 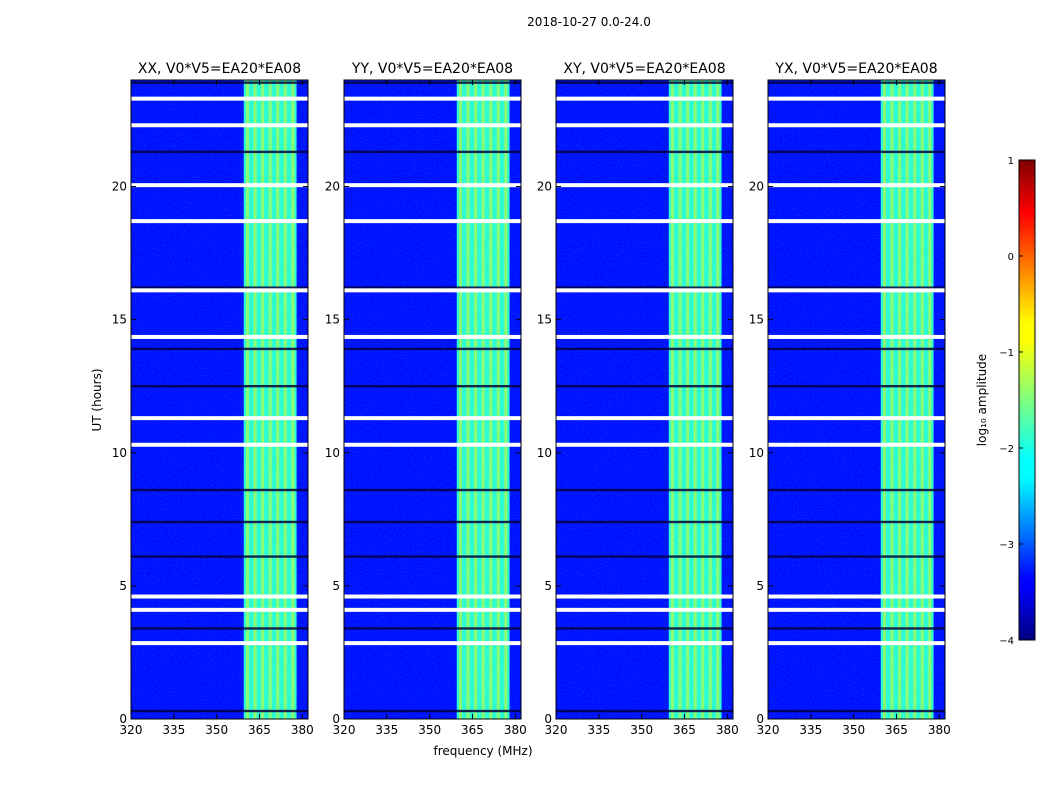 I want to click on colorbar-tick-label: 0, so click(x=1011, y=257).